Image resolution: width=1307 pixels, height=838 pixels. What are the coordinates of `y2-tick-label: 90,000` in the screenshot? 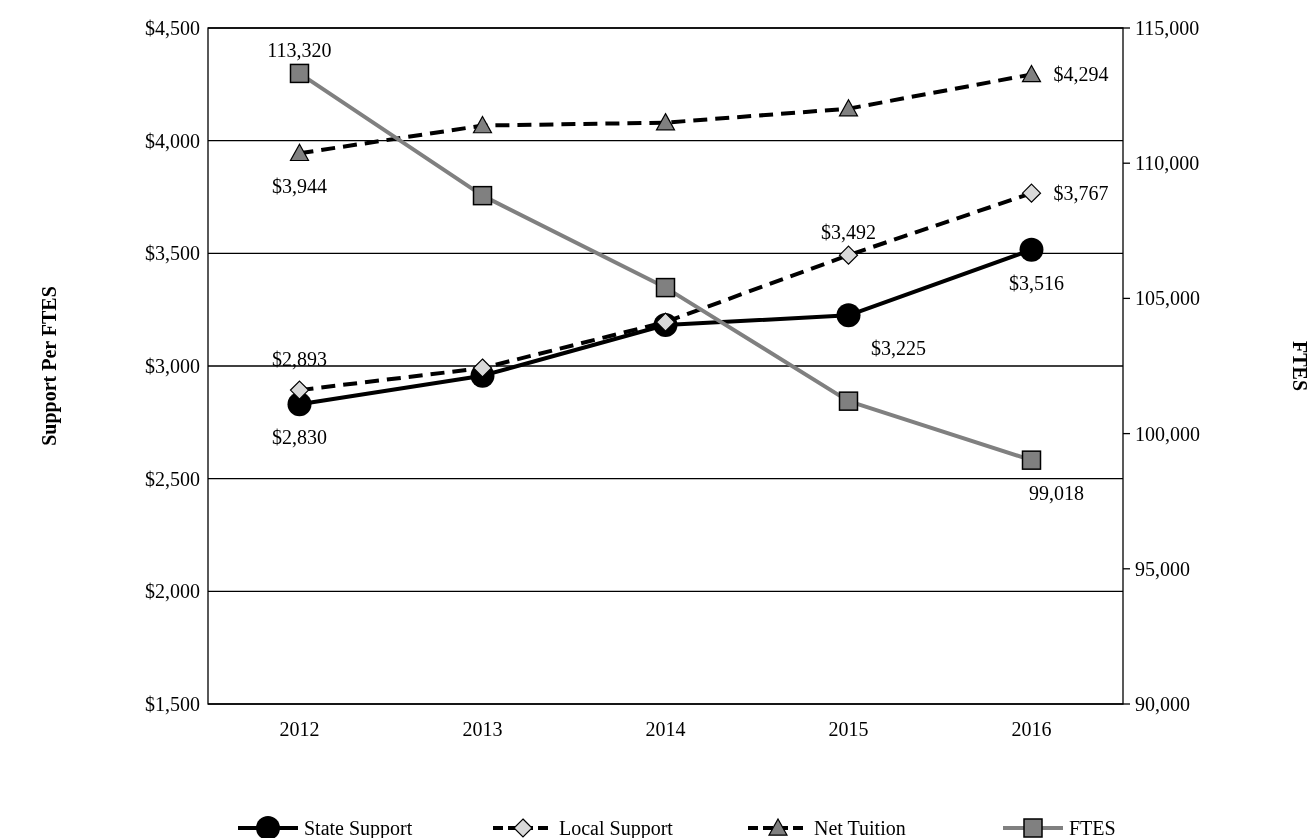 It's located at (1162, 704).